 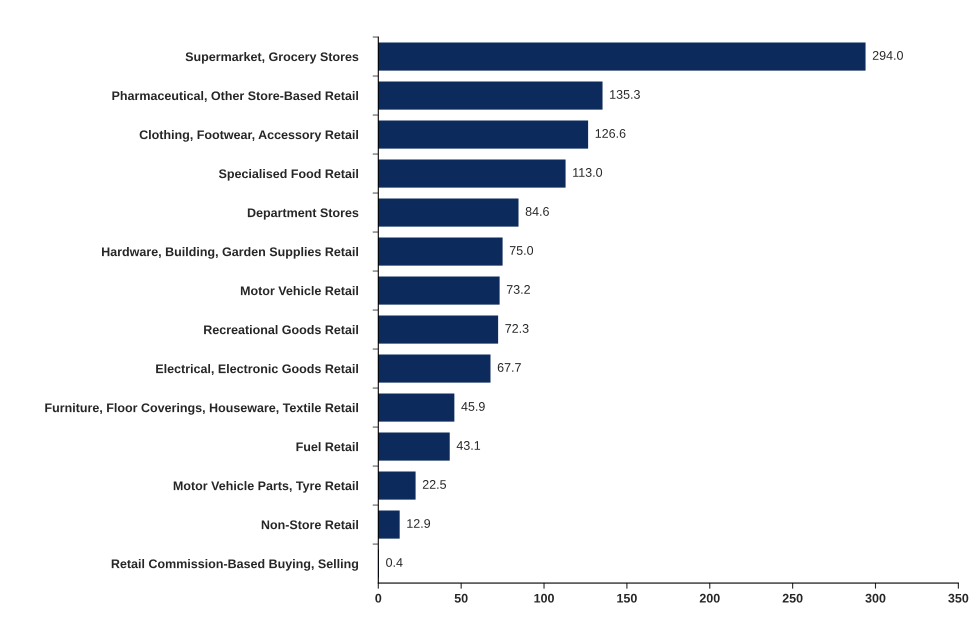 What do you see at coordinates (230, 253) in the screenshot?
I see `y-tick-label: Hardware, Building, Garden Supplies Retail` at bounding box center [230, 253].